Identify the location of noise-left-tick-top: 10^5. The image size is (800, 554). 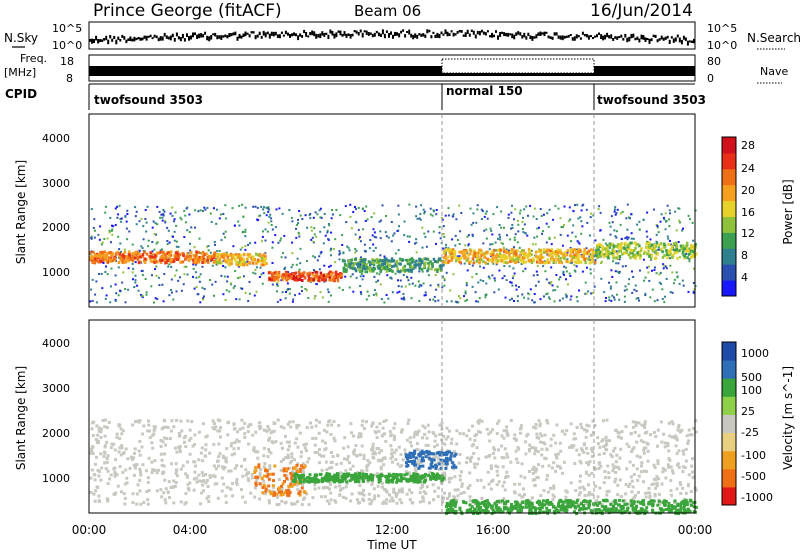
(67, 28).